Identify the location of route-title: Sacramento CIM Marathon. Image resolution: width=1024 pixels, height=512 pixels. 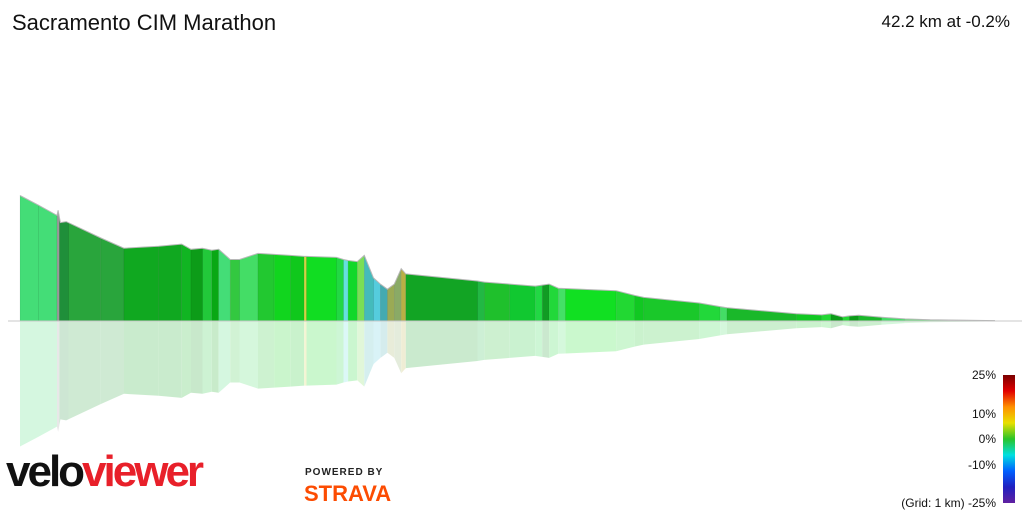
(144, 22).